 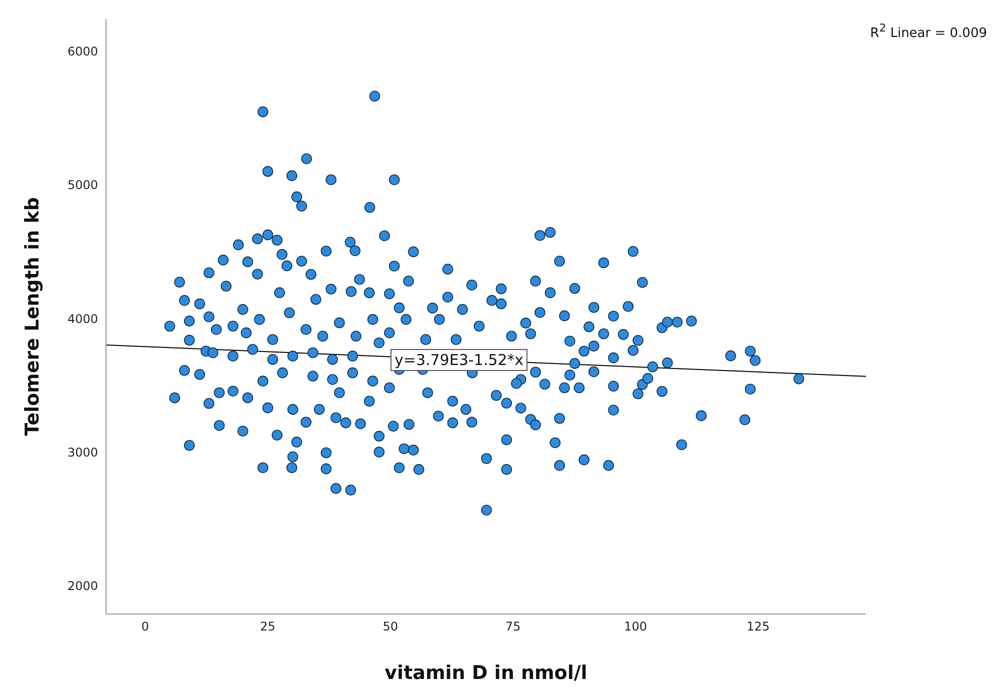 What do you see at coordinates (513, 627) in the screenshot?
I see `x-tick-label: 75` at bounding box center [513, 627].